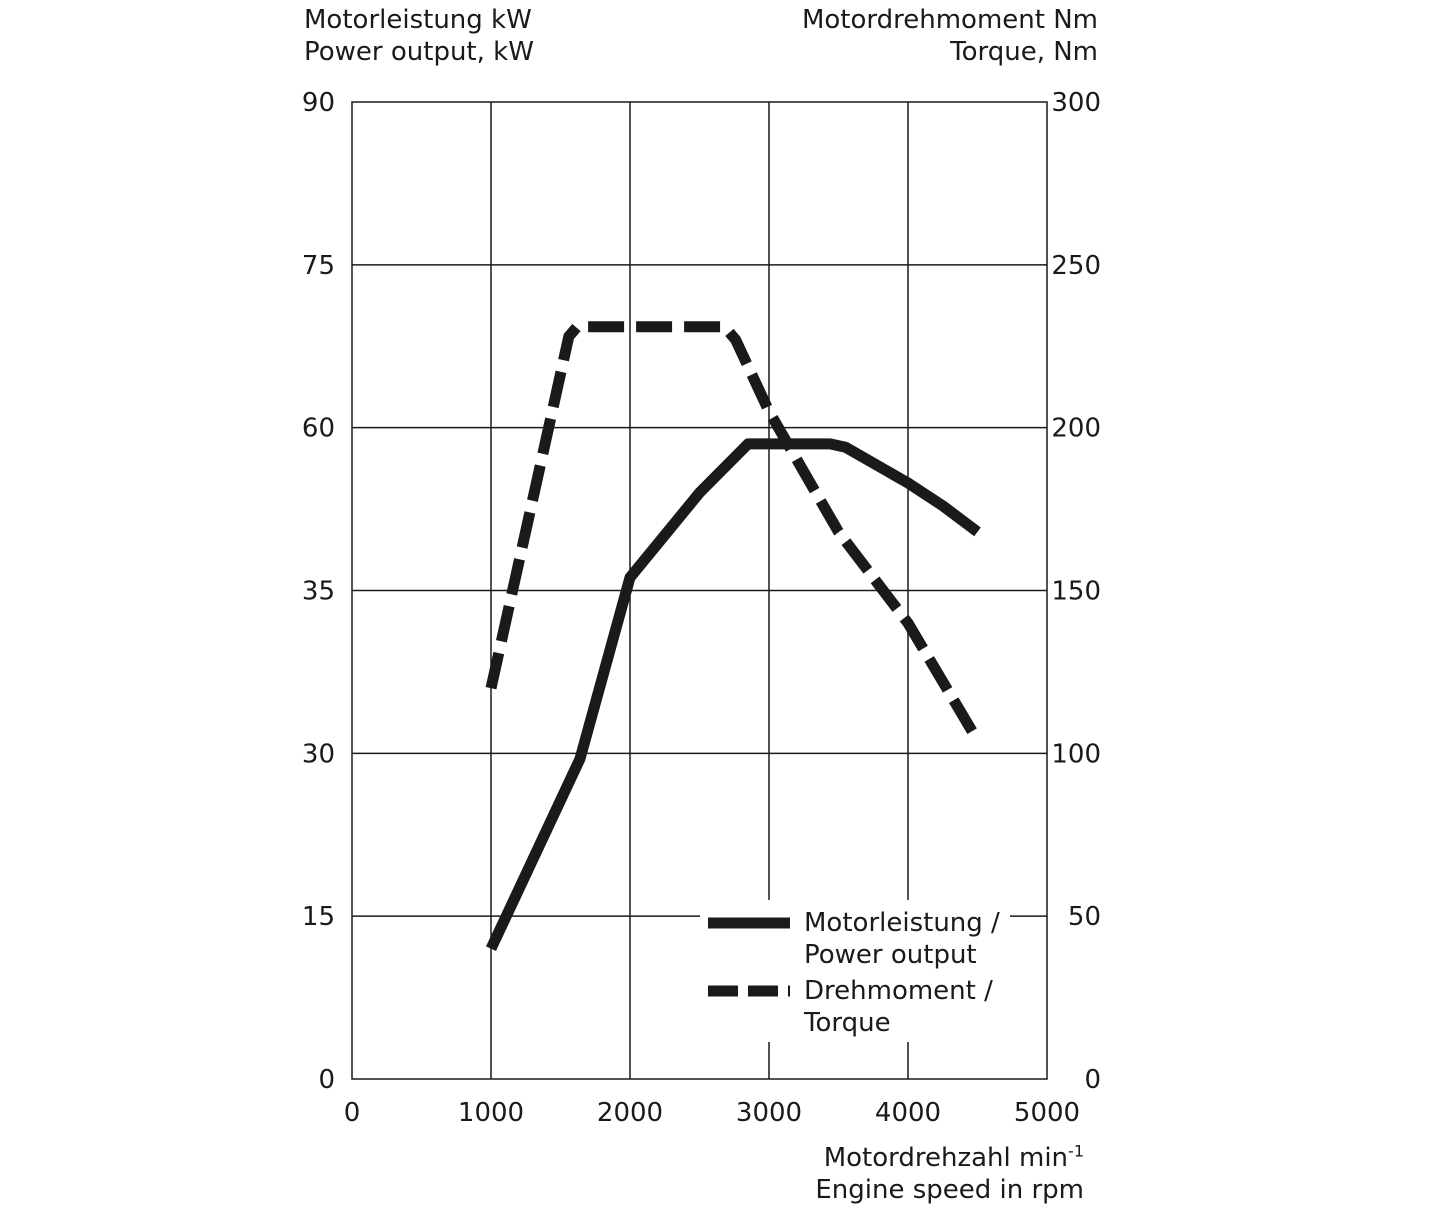 This screenshot has width=1440, height=1214. Describe the element at coordinates (318, 266) in the screenshot. I see `y-left-tick-label: 75` at that location.